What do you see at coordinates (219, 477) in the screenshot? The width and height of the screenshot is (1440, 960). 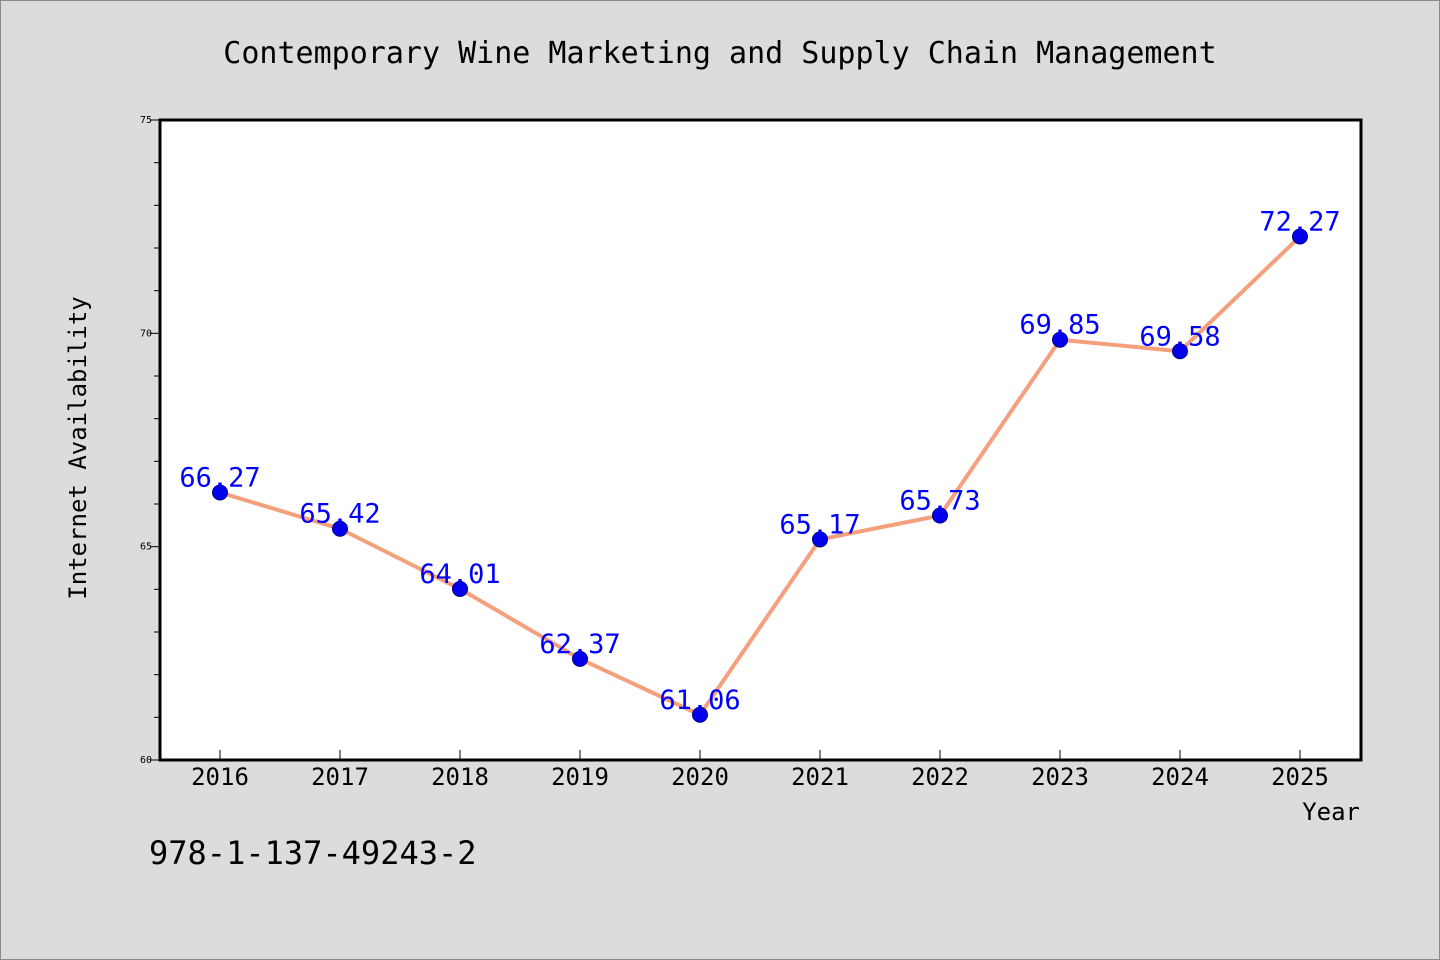 I see `data-label: 66.27` at bounding box center [219, 477].